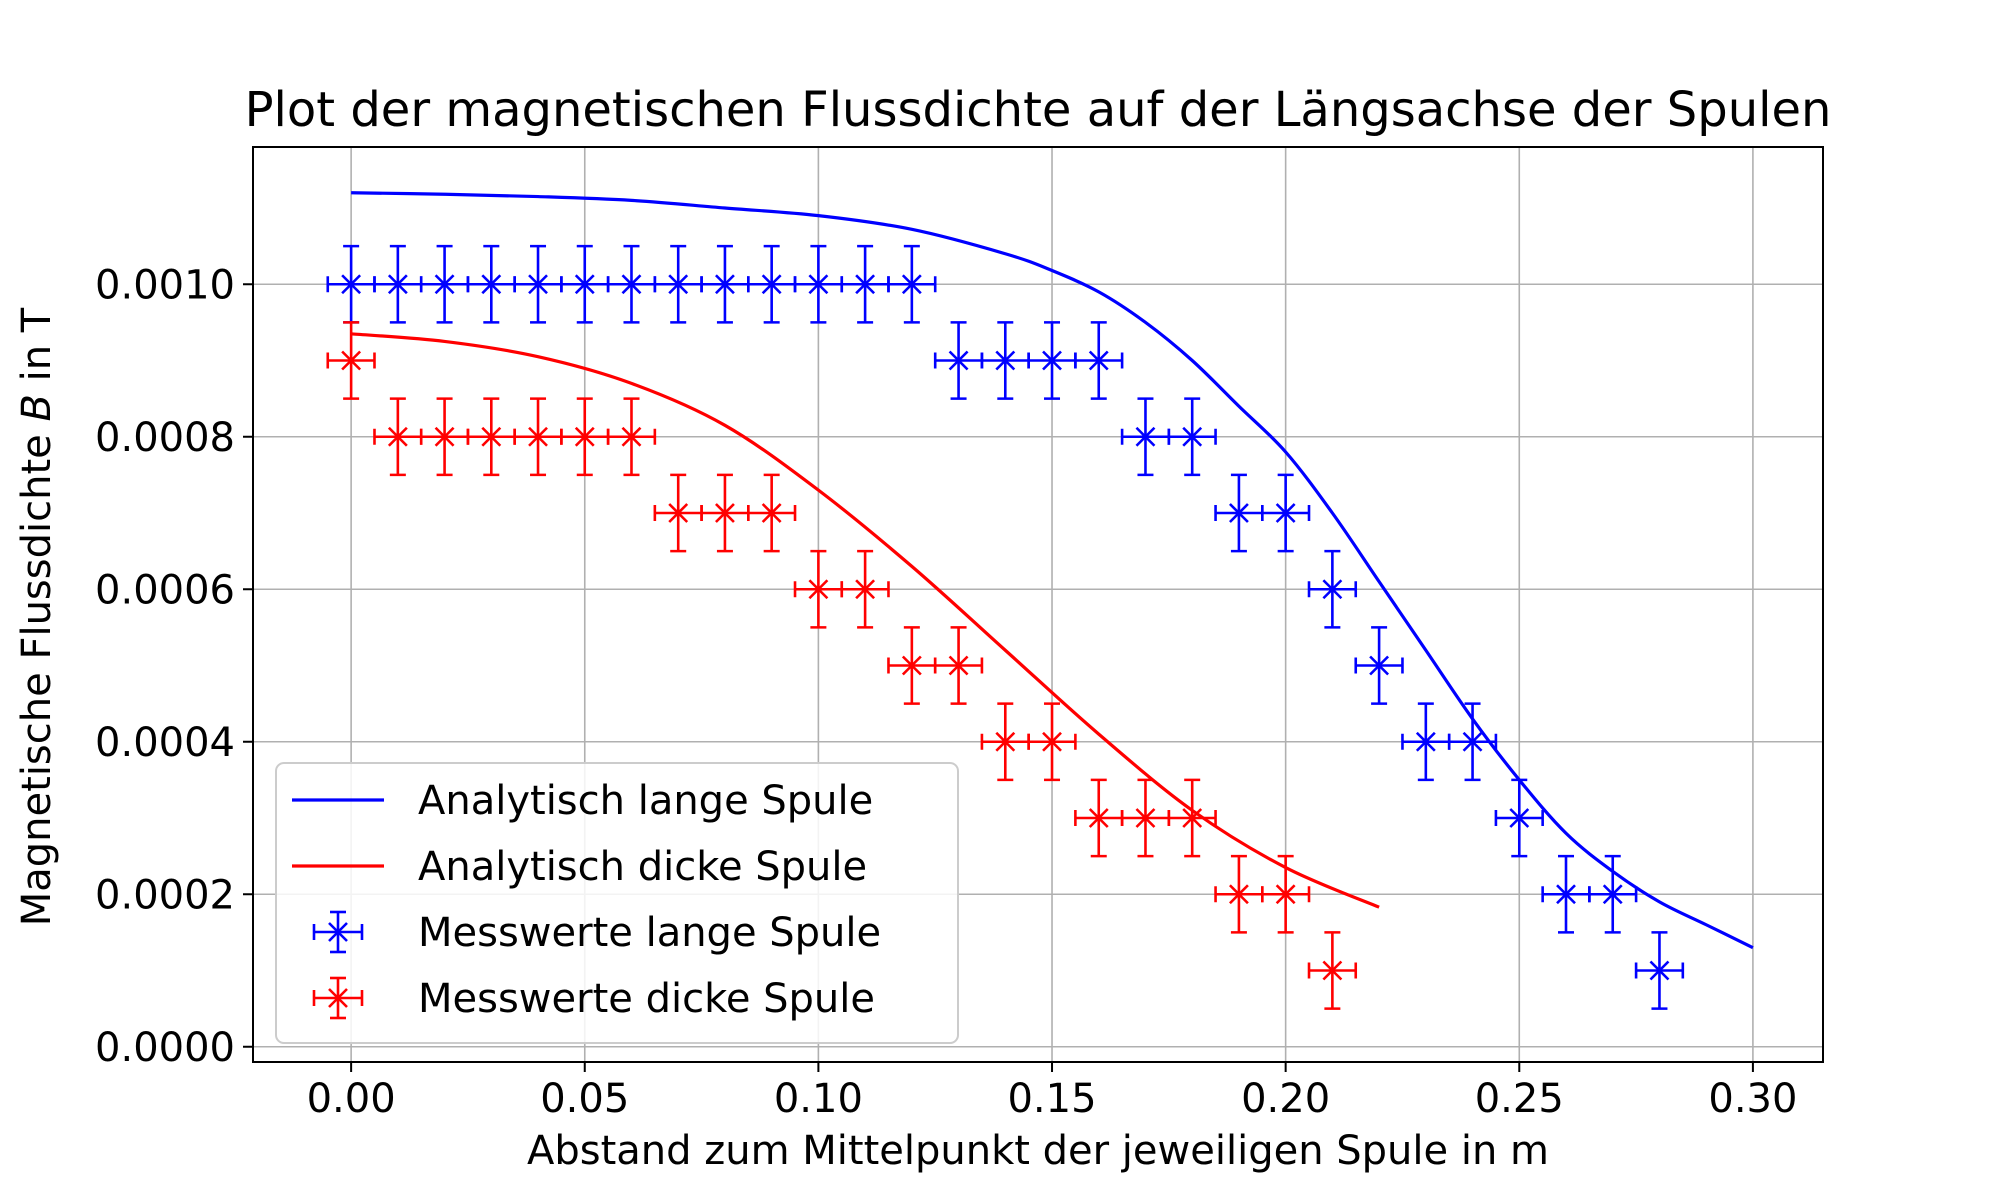  What do you see at coordinates (582, 801) in the screenshot?
I see `legend-item: Analytisch lange Spule` at bounding box center [582, 801].